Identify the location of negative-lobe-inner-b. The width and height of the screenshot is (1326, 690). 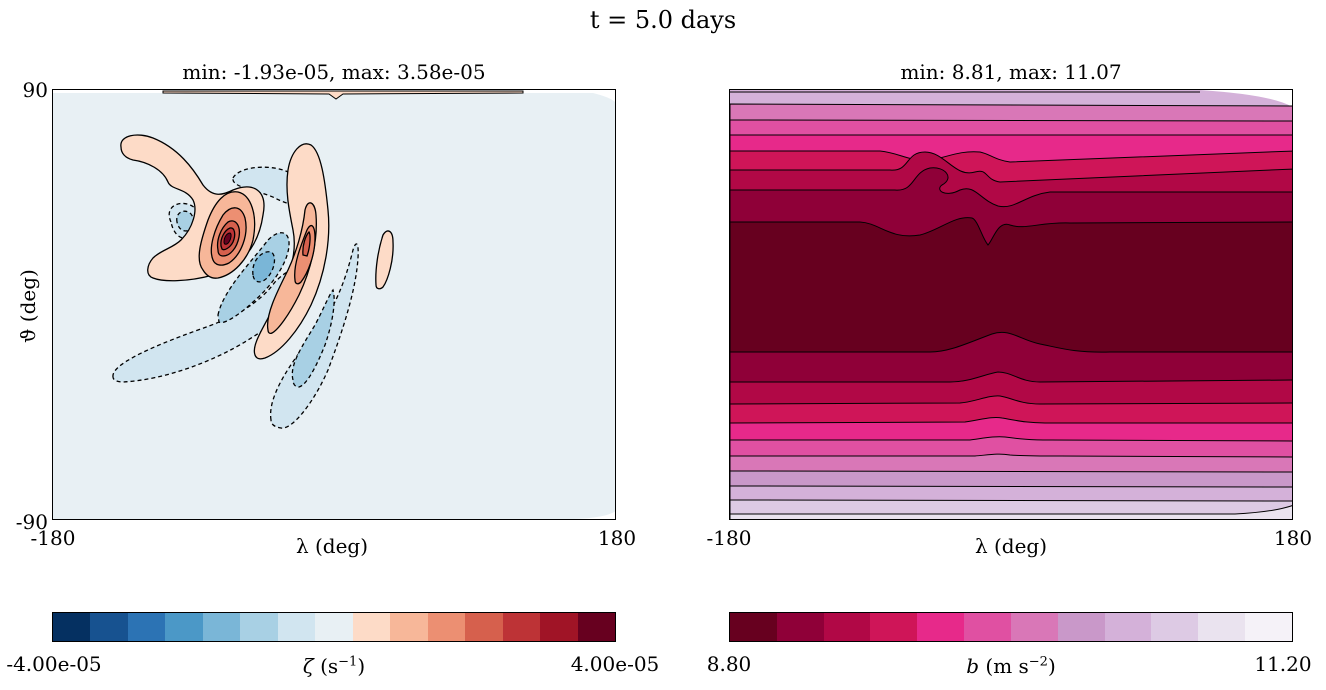
(313, 338).